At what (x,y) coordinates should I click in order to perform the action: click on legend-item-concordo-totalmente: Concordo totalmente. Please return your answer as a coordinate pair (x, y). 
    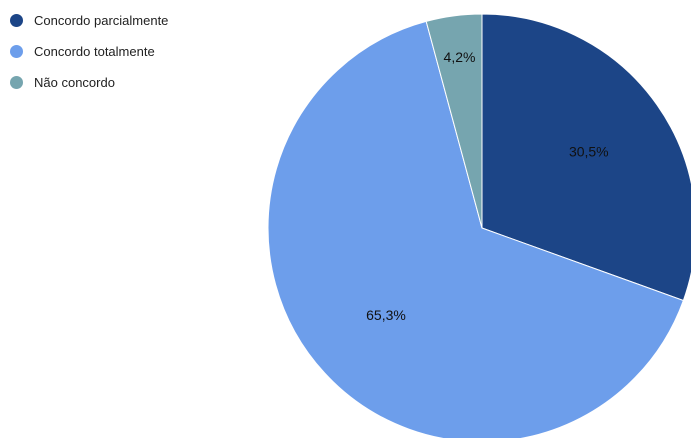
    Looking at the image, I should click on (89, 51).